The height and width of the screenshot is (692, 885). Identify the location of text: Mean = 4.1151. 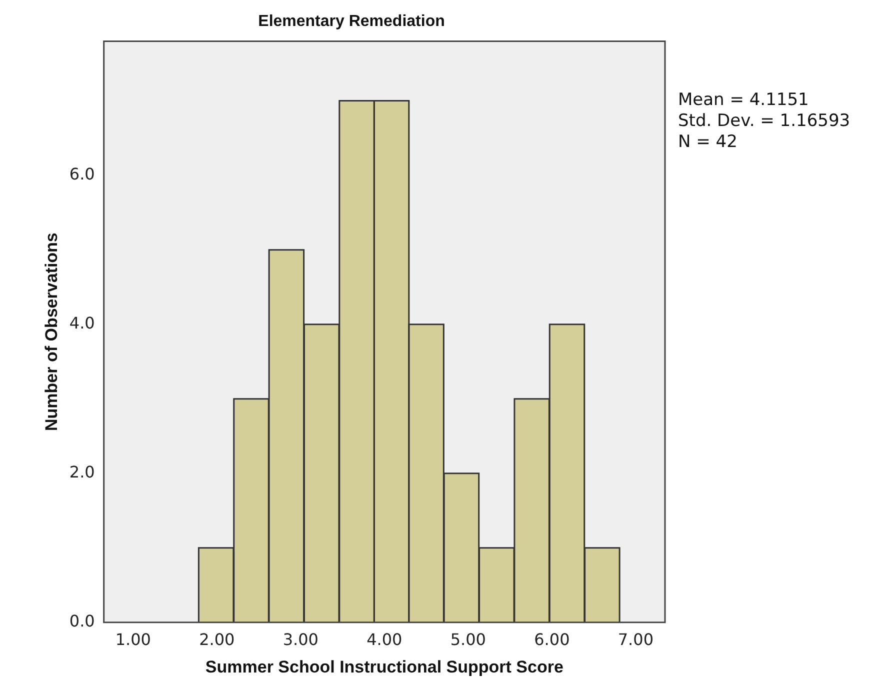
(744, 100).